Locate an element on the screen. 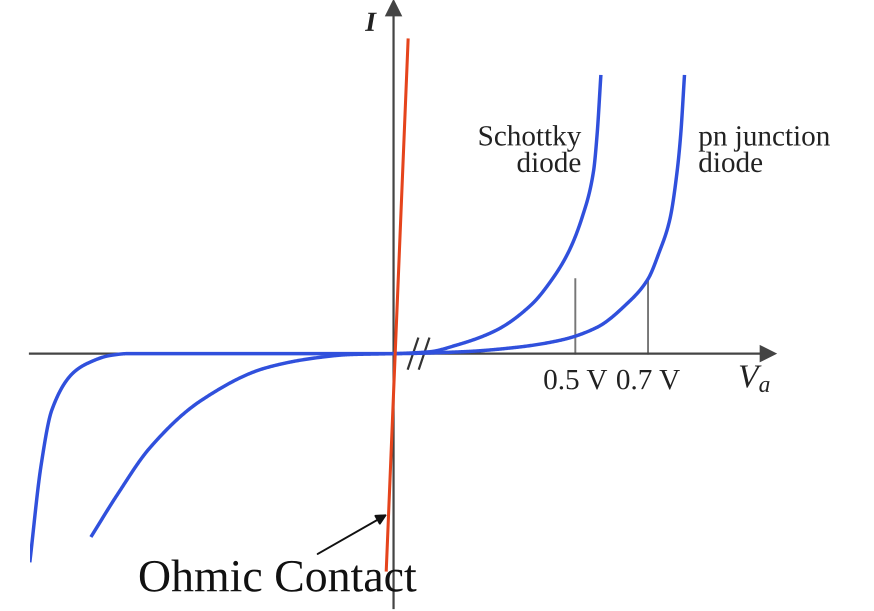 The height and width of the screenshot is (611, 874). series-label: pn junction diode is located at coordinates (764, 149).